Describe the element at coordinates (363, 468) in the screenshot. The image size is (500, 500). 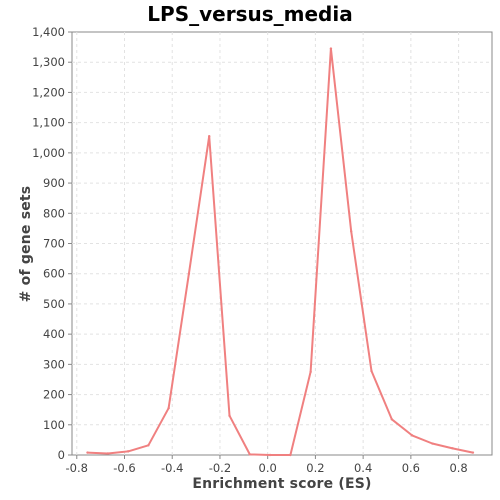
I see `x-tick-label: 0.4` at that location.